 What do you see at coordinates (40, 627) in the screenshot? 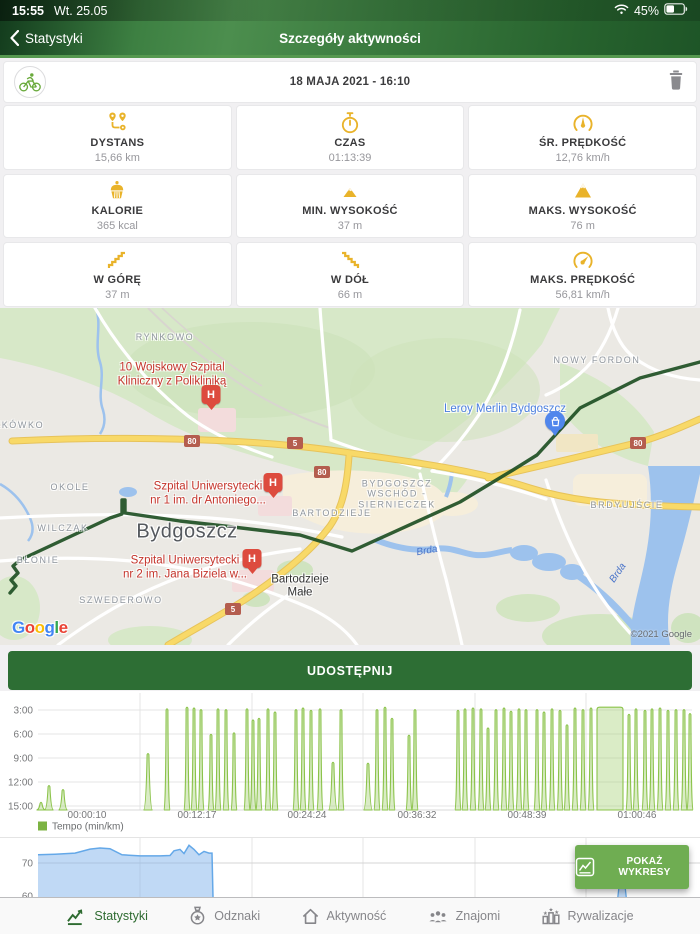
I see `google-logo: Google` at bounding box center [40, 627].